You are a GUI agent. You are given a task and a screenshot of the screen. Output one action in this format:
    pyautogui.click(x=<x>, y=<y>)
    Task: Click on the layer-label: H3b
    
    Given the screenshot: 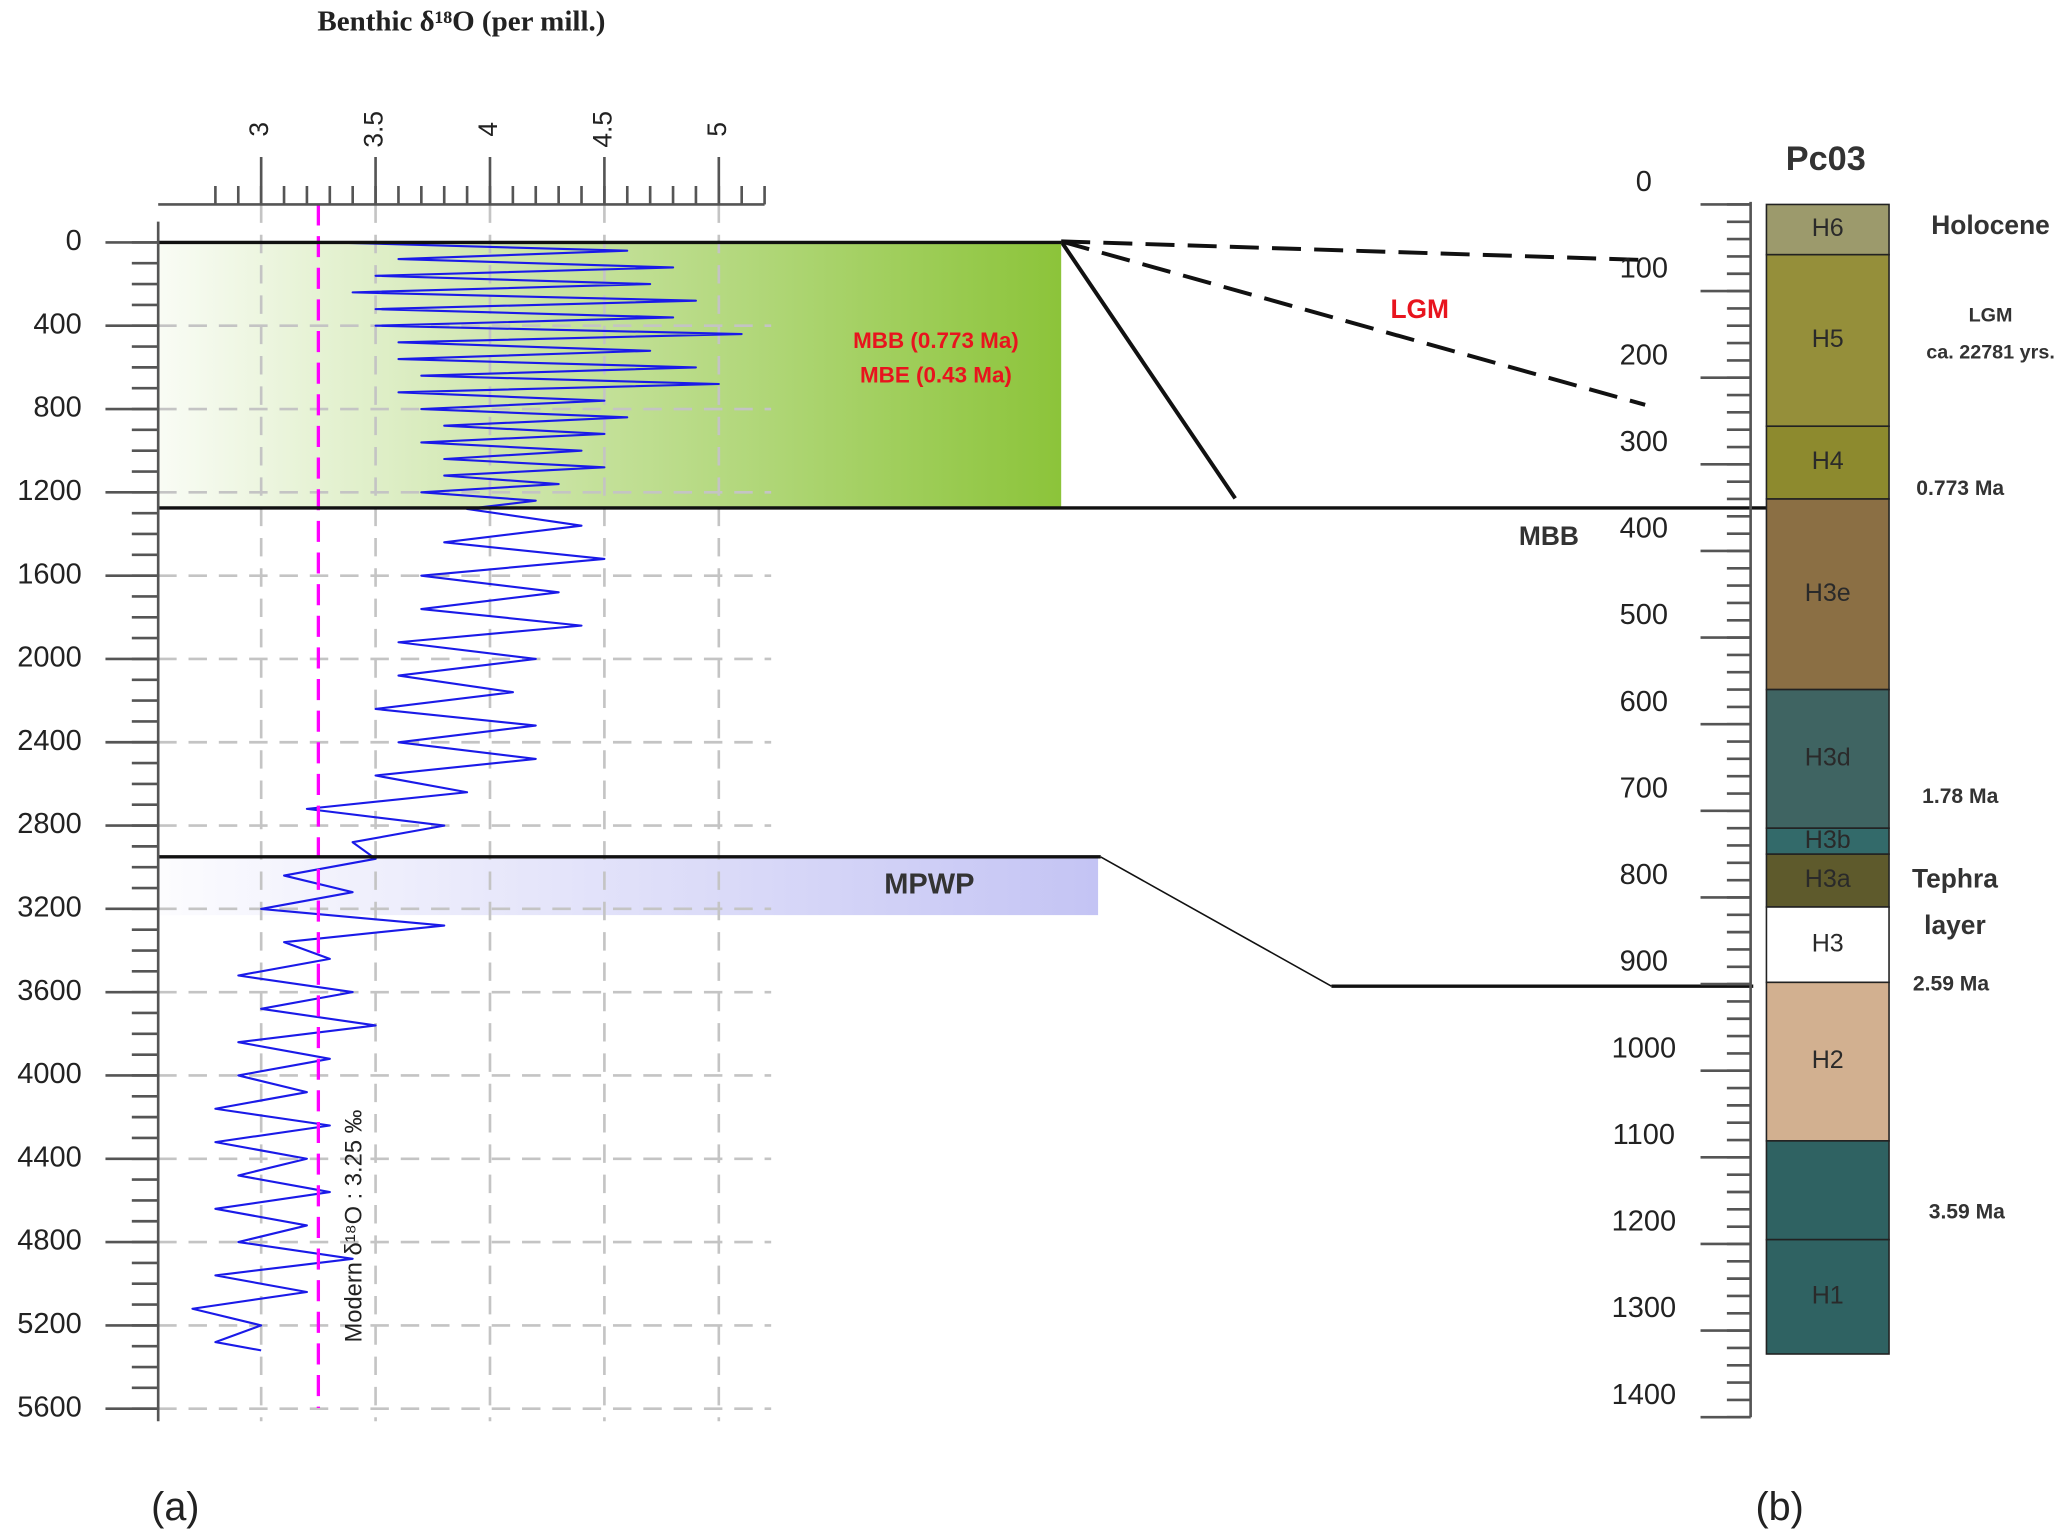 What is the action you would take?
    pyautogui.click(x=1828, y=840)
    